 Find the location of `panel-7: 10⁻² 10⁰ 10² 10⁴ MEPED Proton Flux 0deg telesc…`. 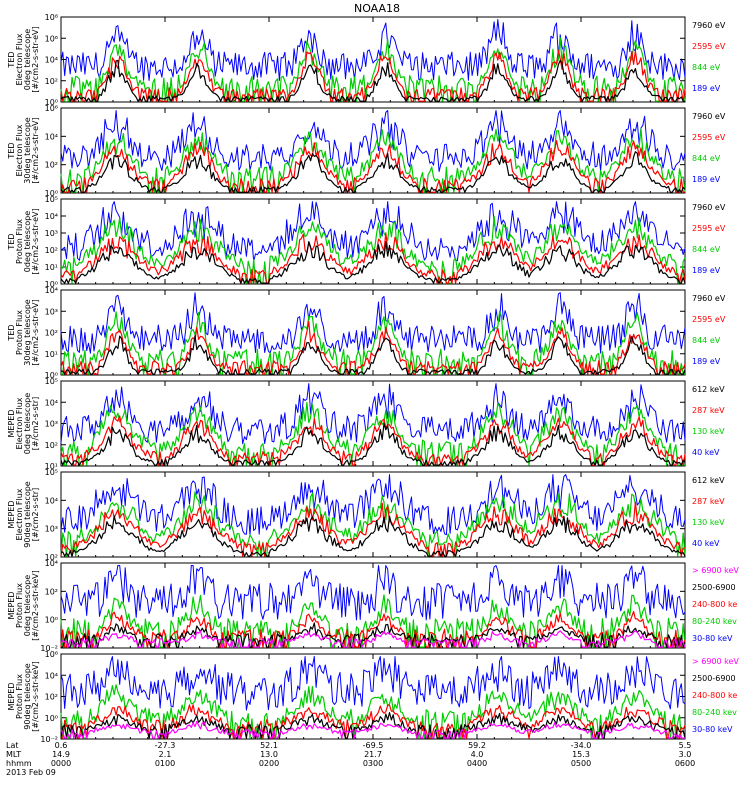

panel-7: 10⁻² 10⁰ 10² 10⁴ MEPED Proton Flux 0deg telesc… is located at coordinates (373, 606).